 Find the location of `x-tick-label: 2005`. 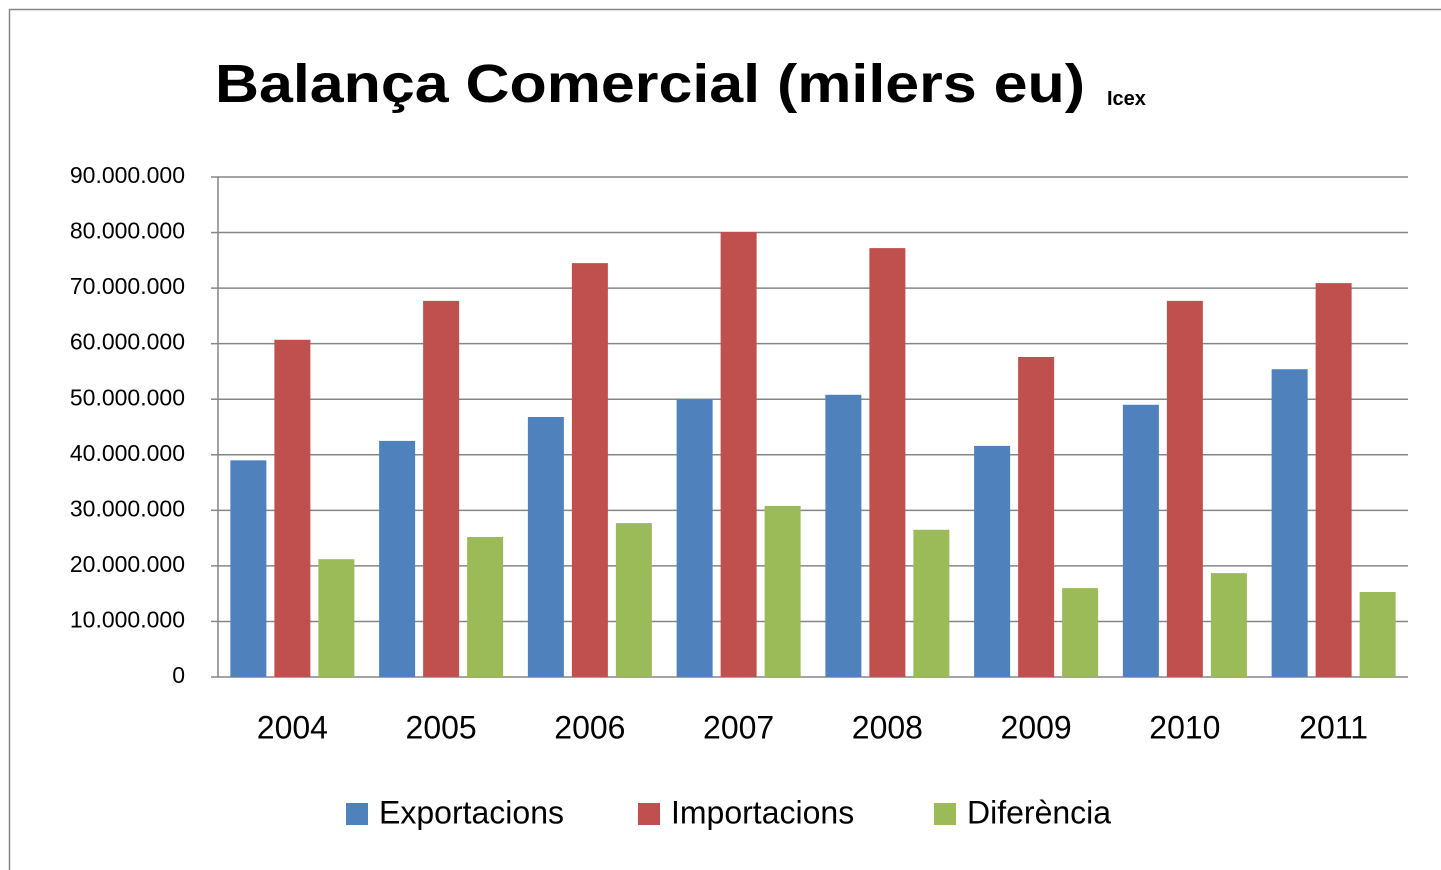

x-tick-label: 2005 is located at coordinates (441, 727).